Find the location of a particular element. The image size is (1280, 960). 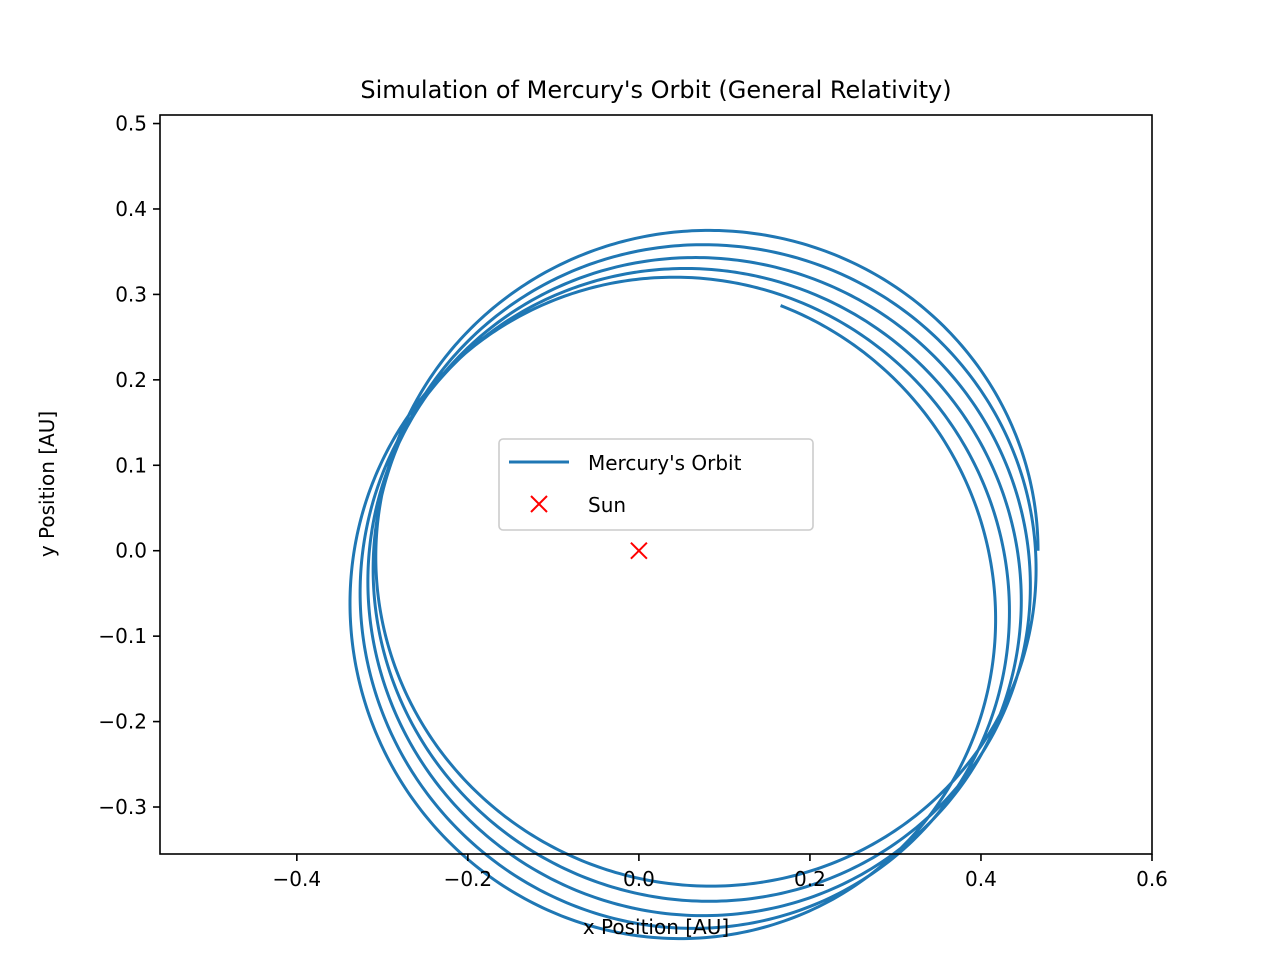

sun-marker is located at coordinates (639, 551).